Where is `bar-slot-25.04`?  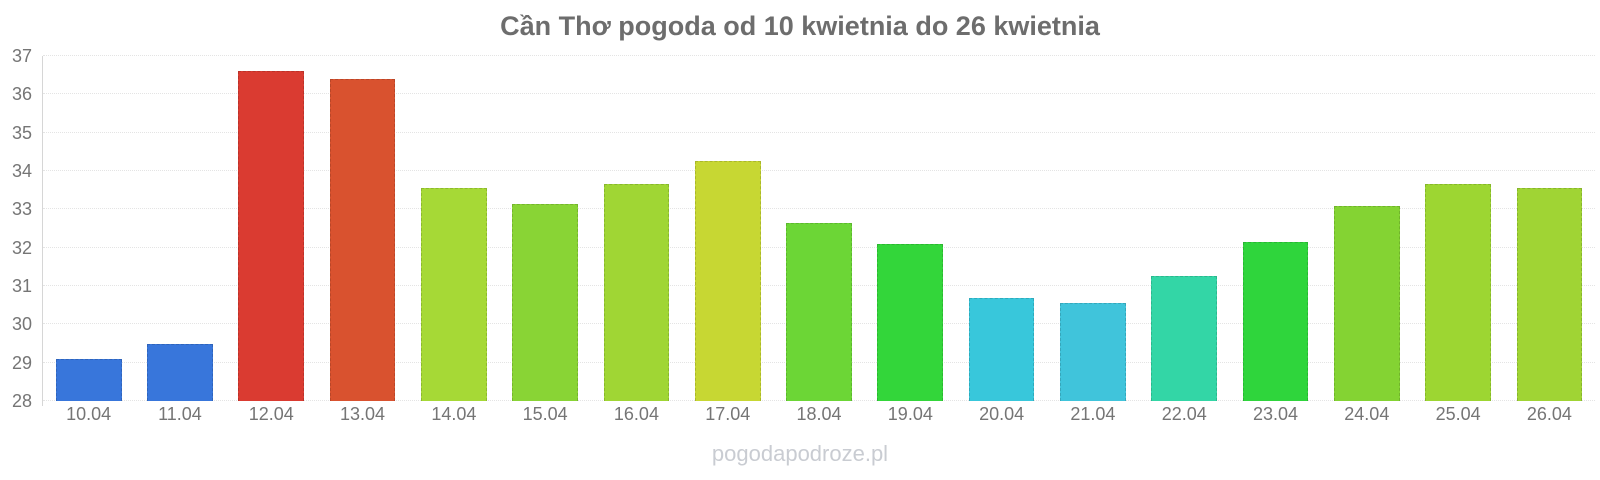
bar-slot-25.04 is located at coordinates (1457, 228).